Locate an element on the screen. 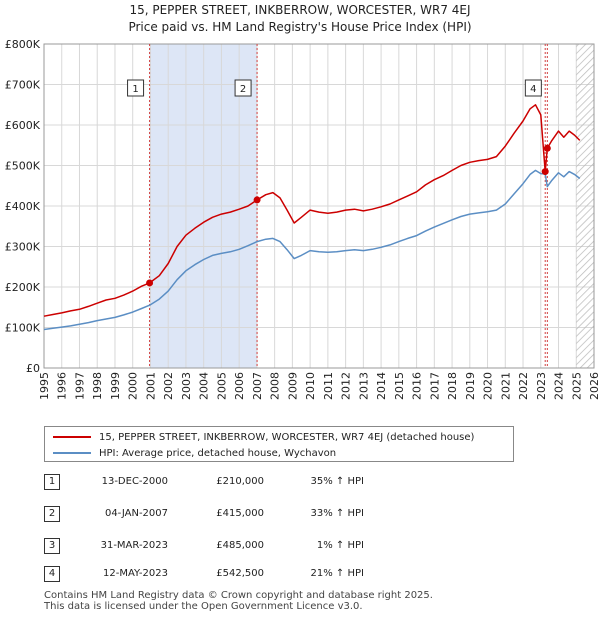  sale-marker-label: 1 is located at coordinates (135, 89).